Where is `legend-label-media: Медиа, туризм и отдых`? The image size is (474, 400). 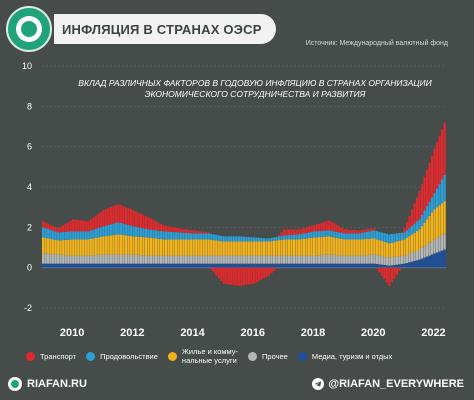
legend-label-media: Медиа, туризм и отдых is located at coordinates (352, 356).